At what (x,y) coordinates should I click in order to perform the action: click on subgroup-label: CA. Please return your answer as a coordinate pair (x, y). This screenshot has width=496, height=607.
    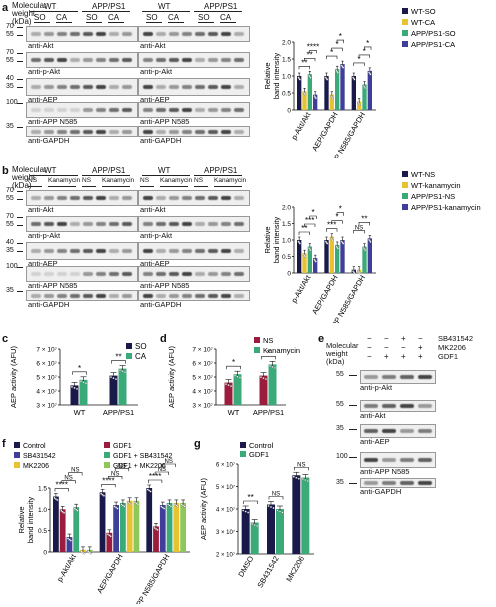
    Looking at the image, I should click on (174, 17).